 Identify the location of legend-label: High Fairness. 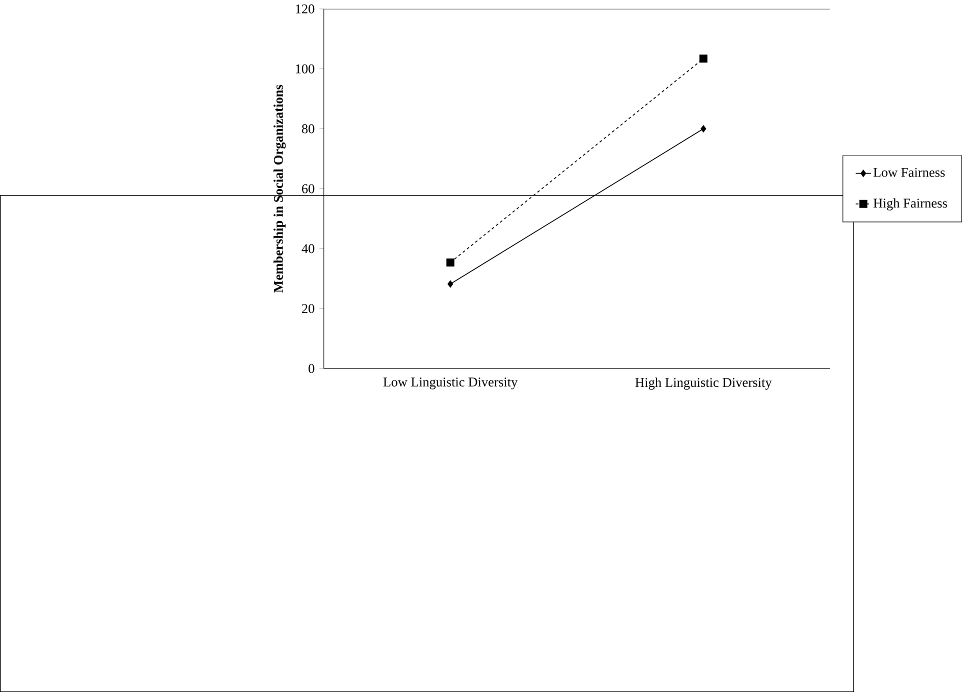
(910, 204).